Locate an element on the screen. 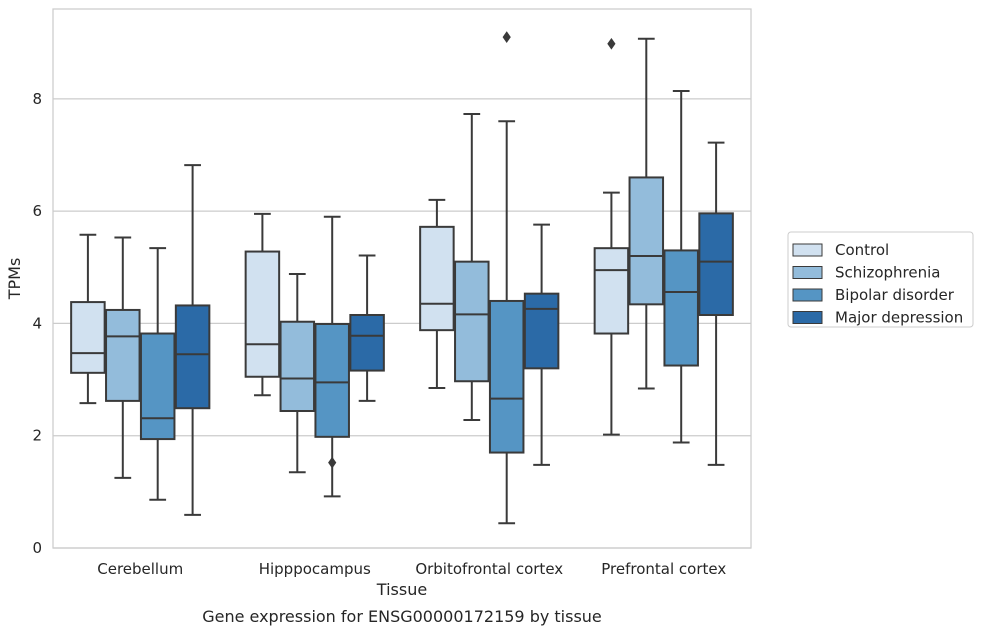 This screenshot has width=983, height=634. box-schizophrenia-cerebellum is located at coordinates (123, 357).